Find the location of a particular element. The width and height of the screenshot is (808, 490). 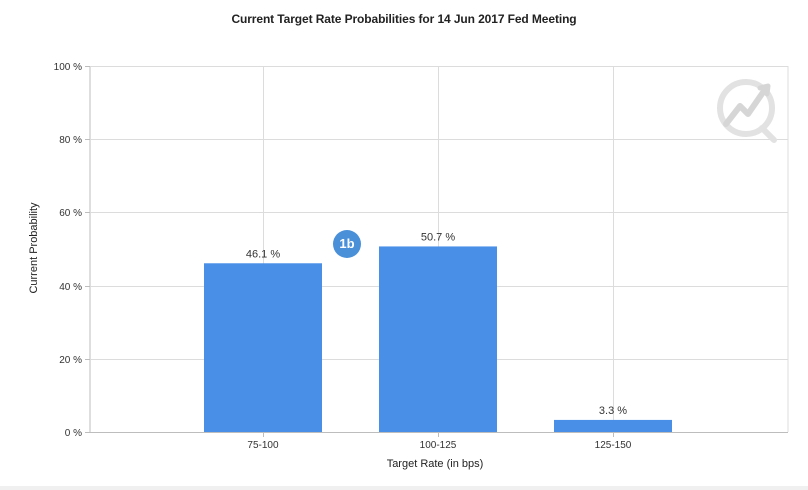

y-tick-label: 0 % is located at coordinates (73, 433).